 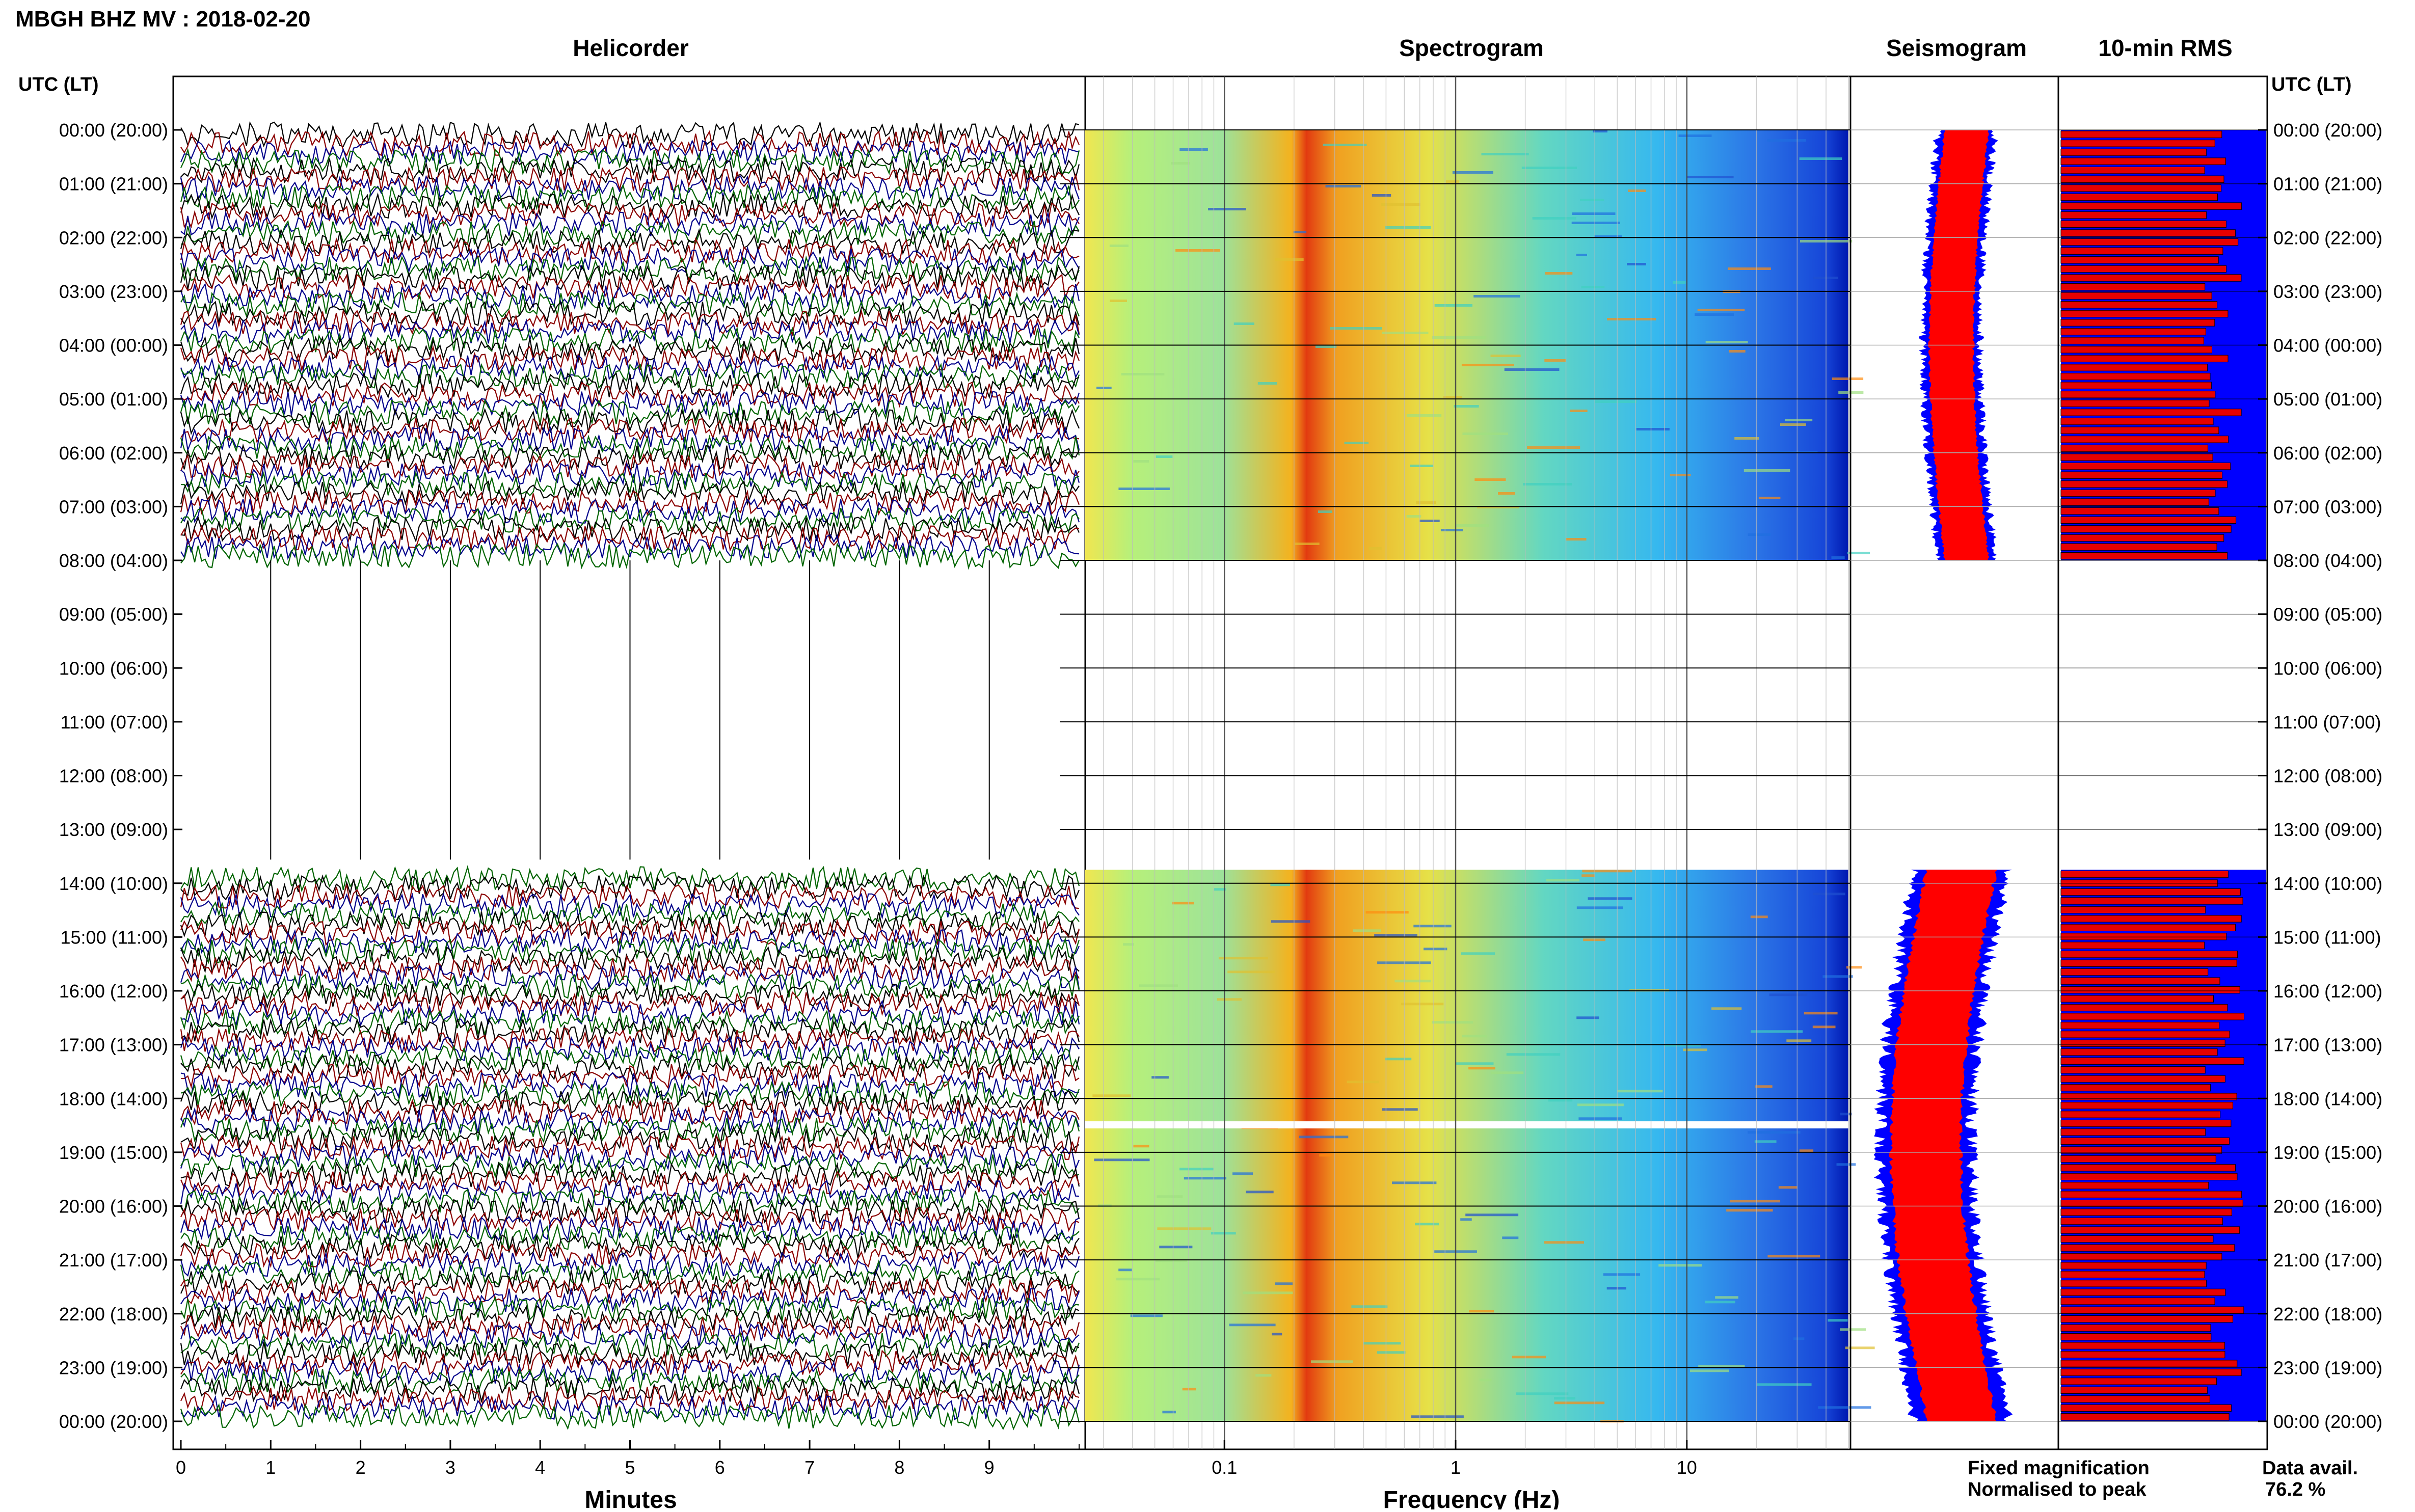 What do you see at coordinates (2162, 762) in the screenshot?
I see `rms-frame` at bounding box center [2162, 762].